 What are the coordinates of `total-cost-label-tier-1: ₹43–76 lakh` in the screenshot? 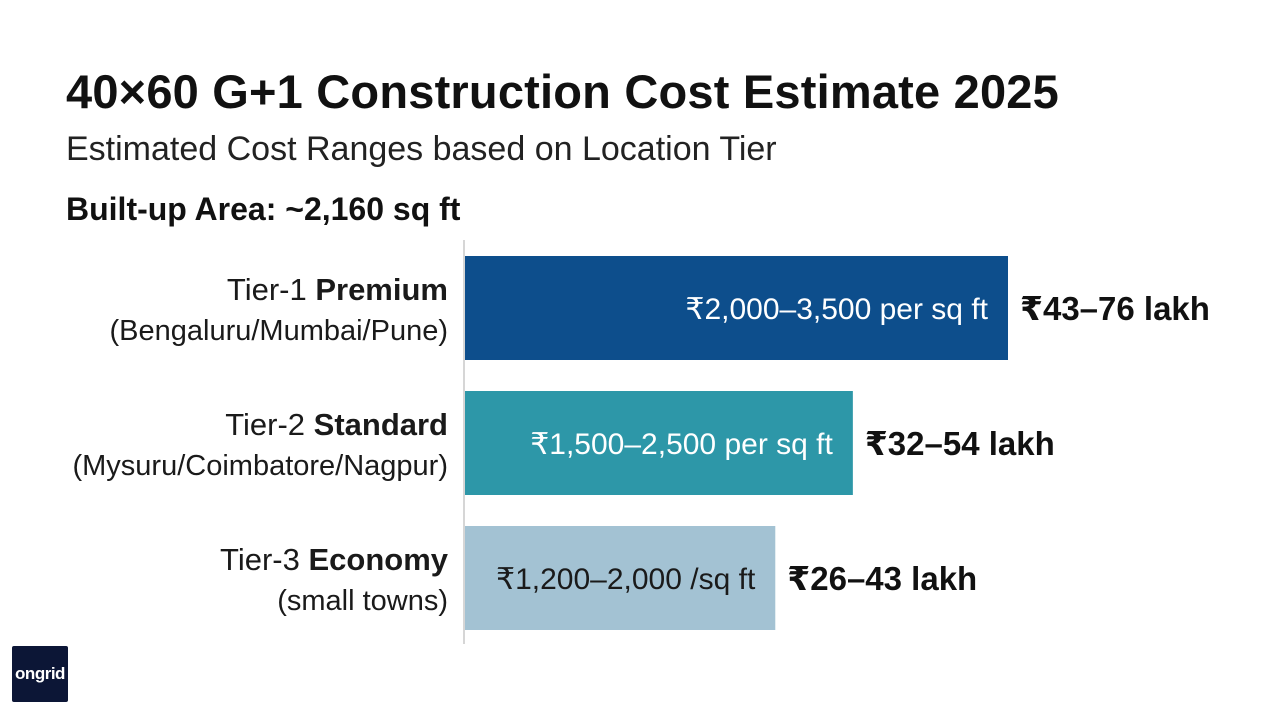 It's located at (1115, 308).